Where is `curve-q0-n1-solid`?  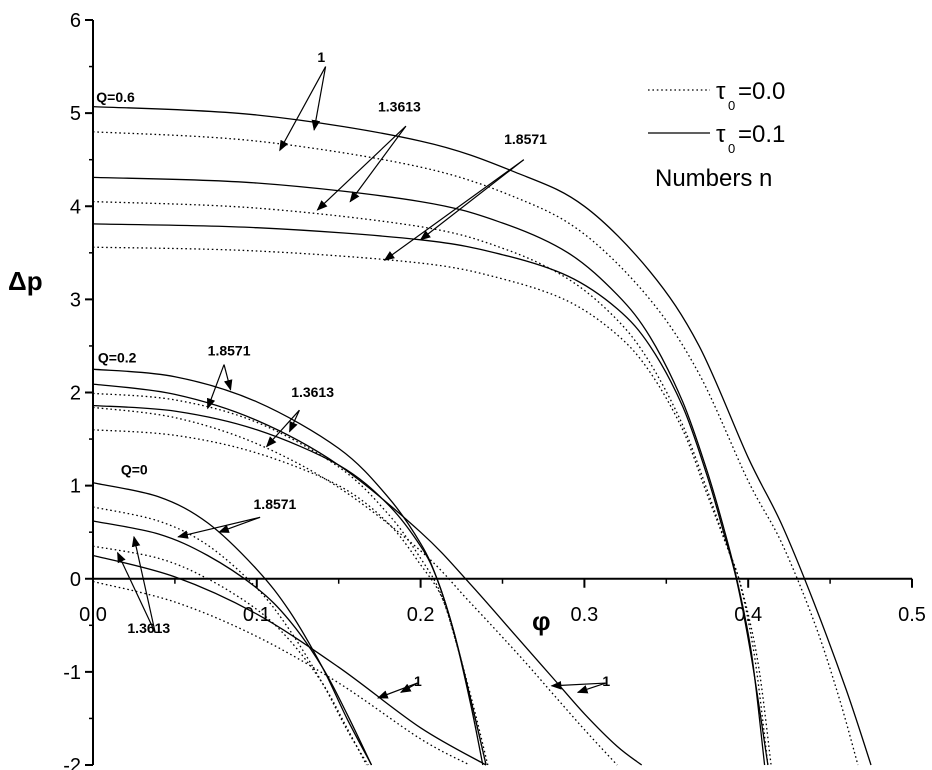 curve-q0-n1-solid is located at coordinates (289, 660).